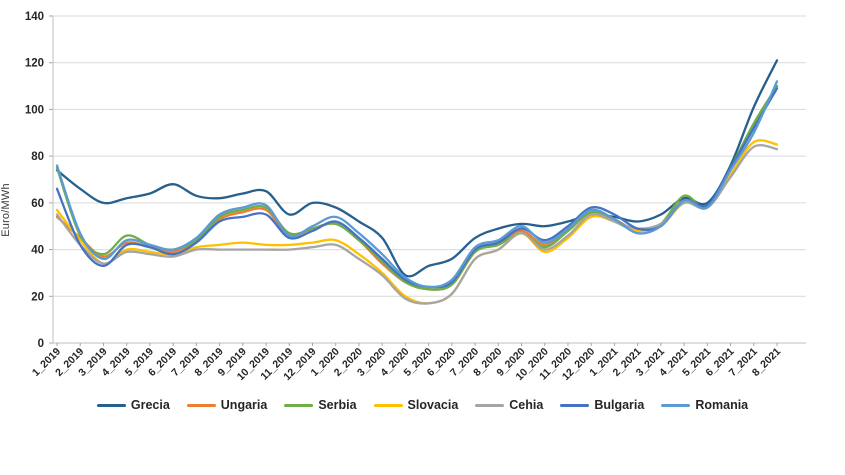 The height and width of the screenshot is (475, 845). What do you see at coordinates (41, 344) in the screenshot?
I see `y-tick-label: 0` at bounding box center [41, 344].